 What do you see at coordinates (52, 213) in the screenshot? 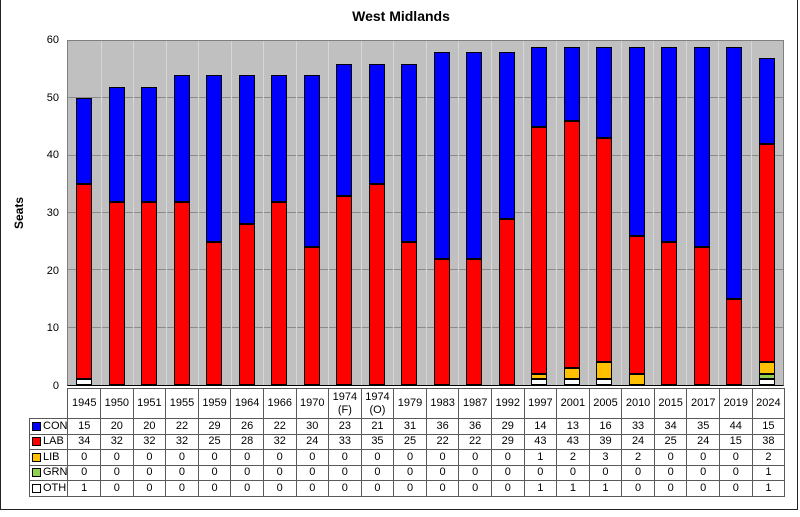
I see `y-tick-label: 30` at bounding box center [52, 213].